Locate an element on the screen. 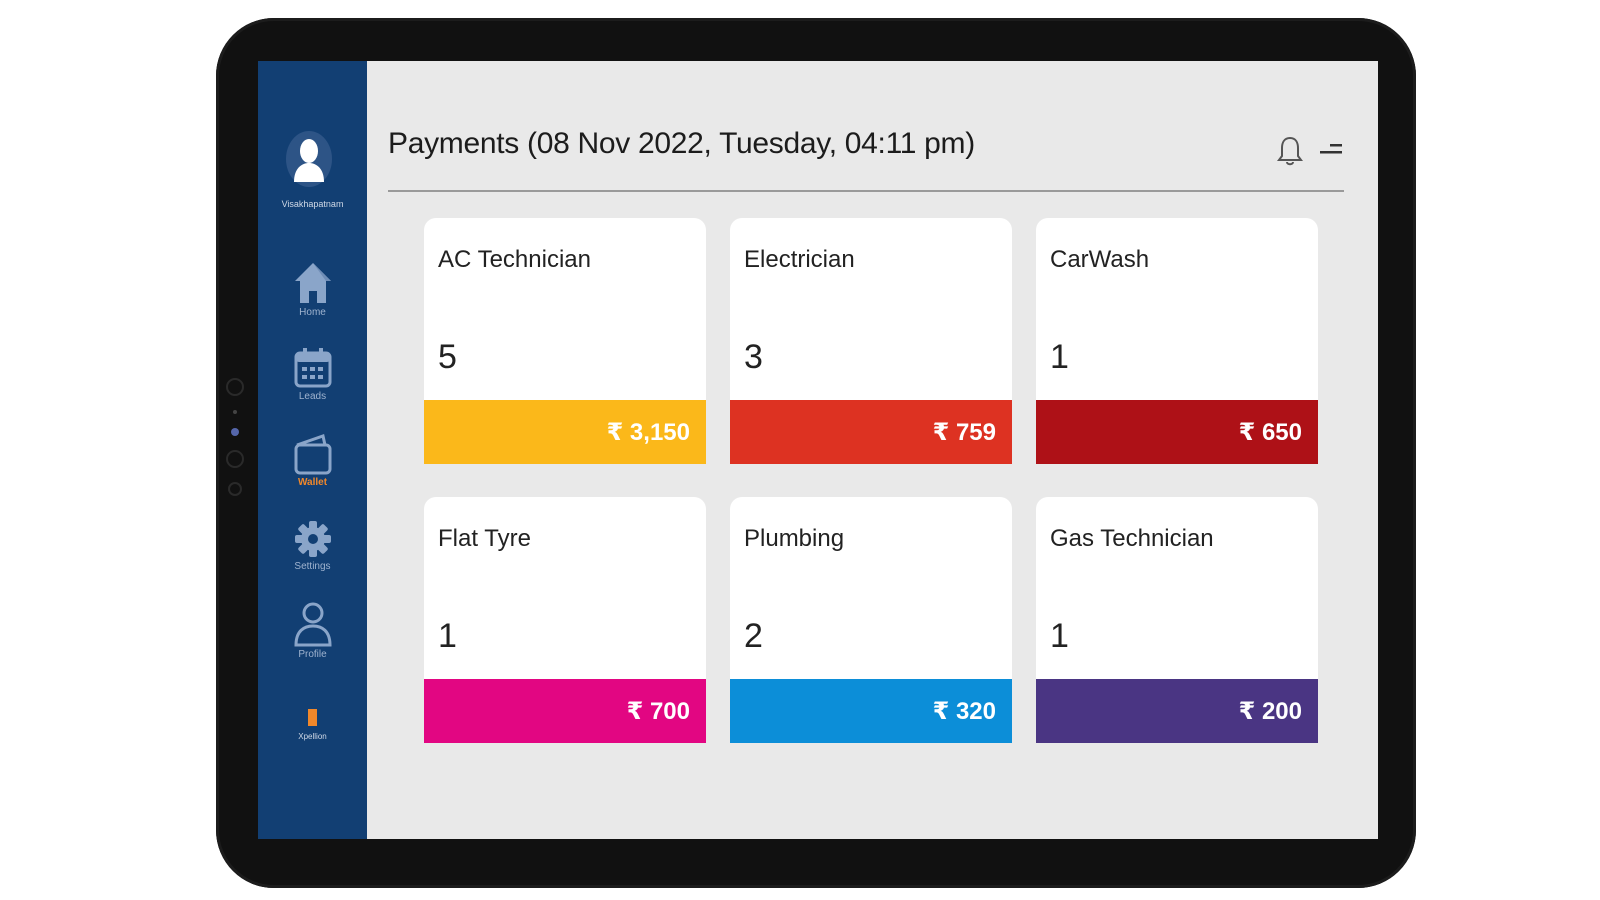 Image resolution: width=1600 pixels, height=900 pixels. card-amount-bar: ₹ 700 is located at coordinates (565, 711).